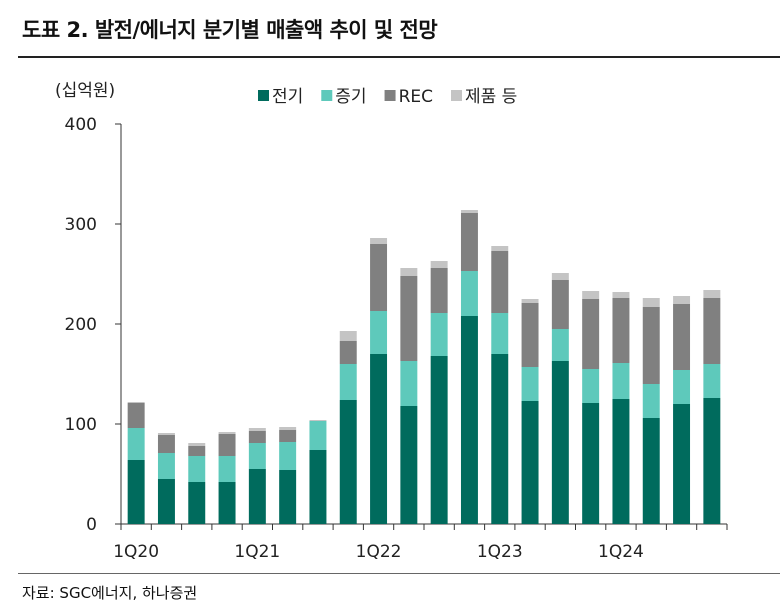 The width and height of the screenshot is (784, 615). Describe the element at coordinates (591, 407) in the screenshot. I see `bar-stack-4Q23` at that location.